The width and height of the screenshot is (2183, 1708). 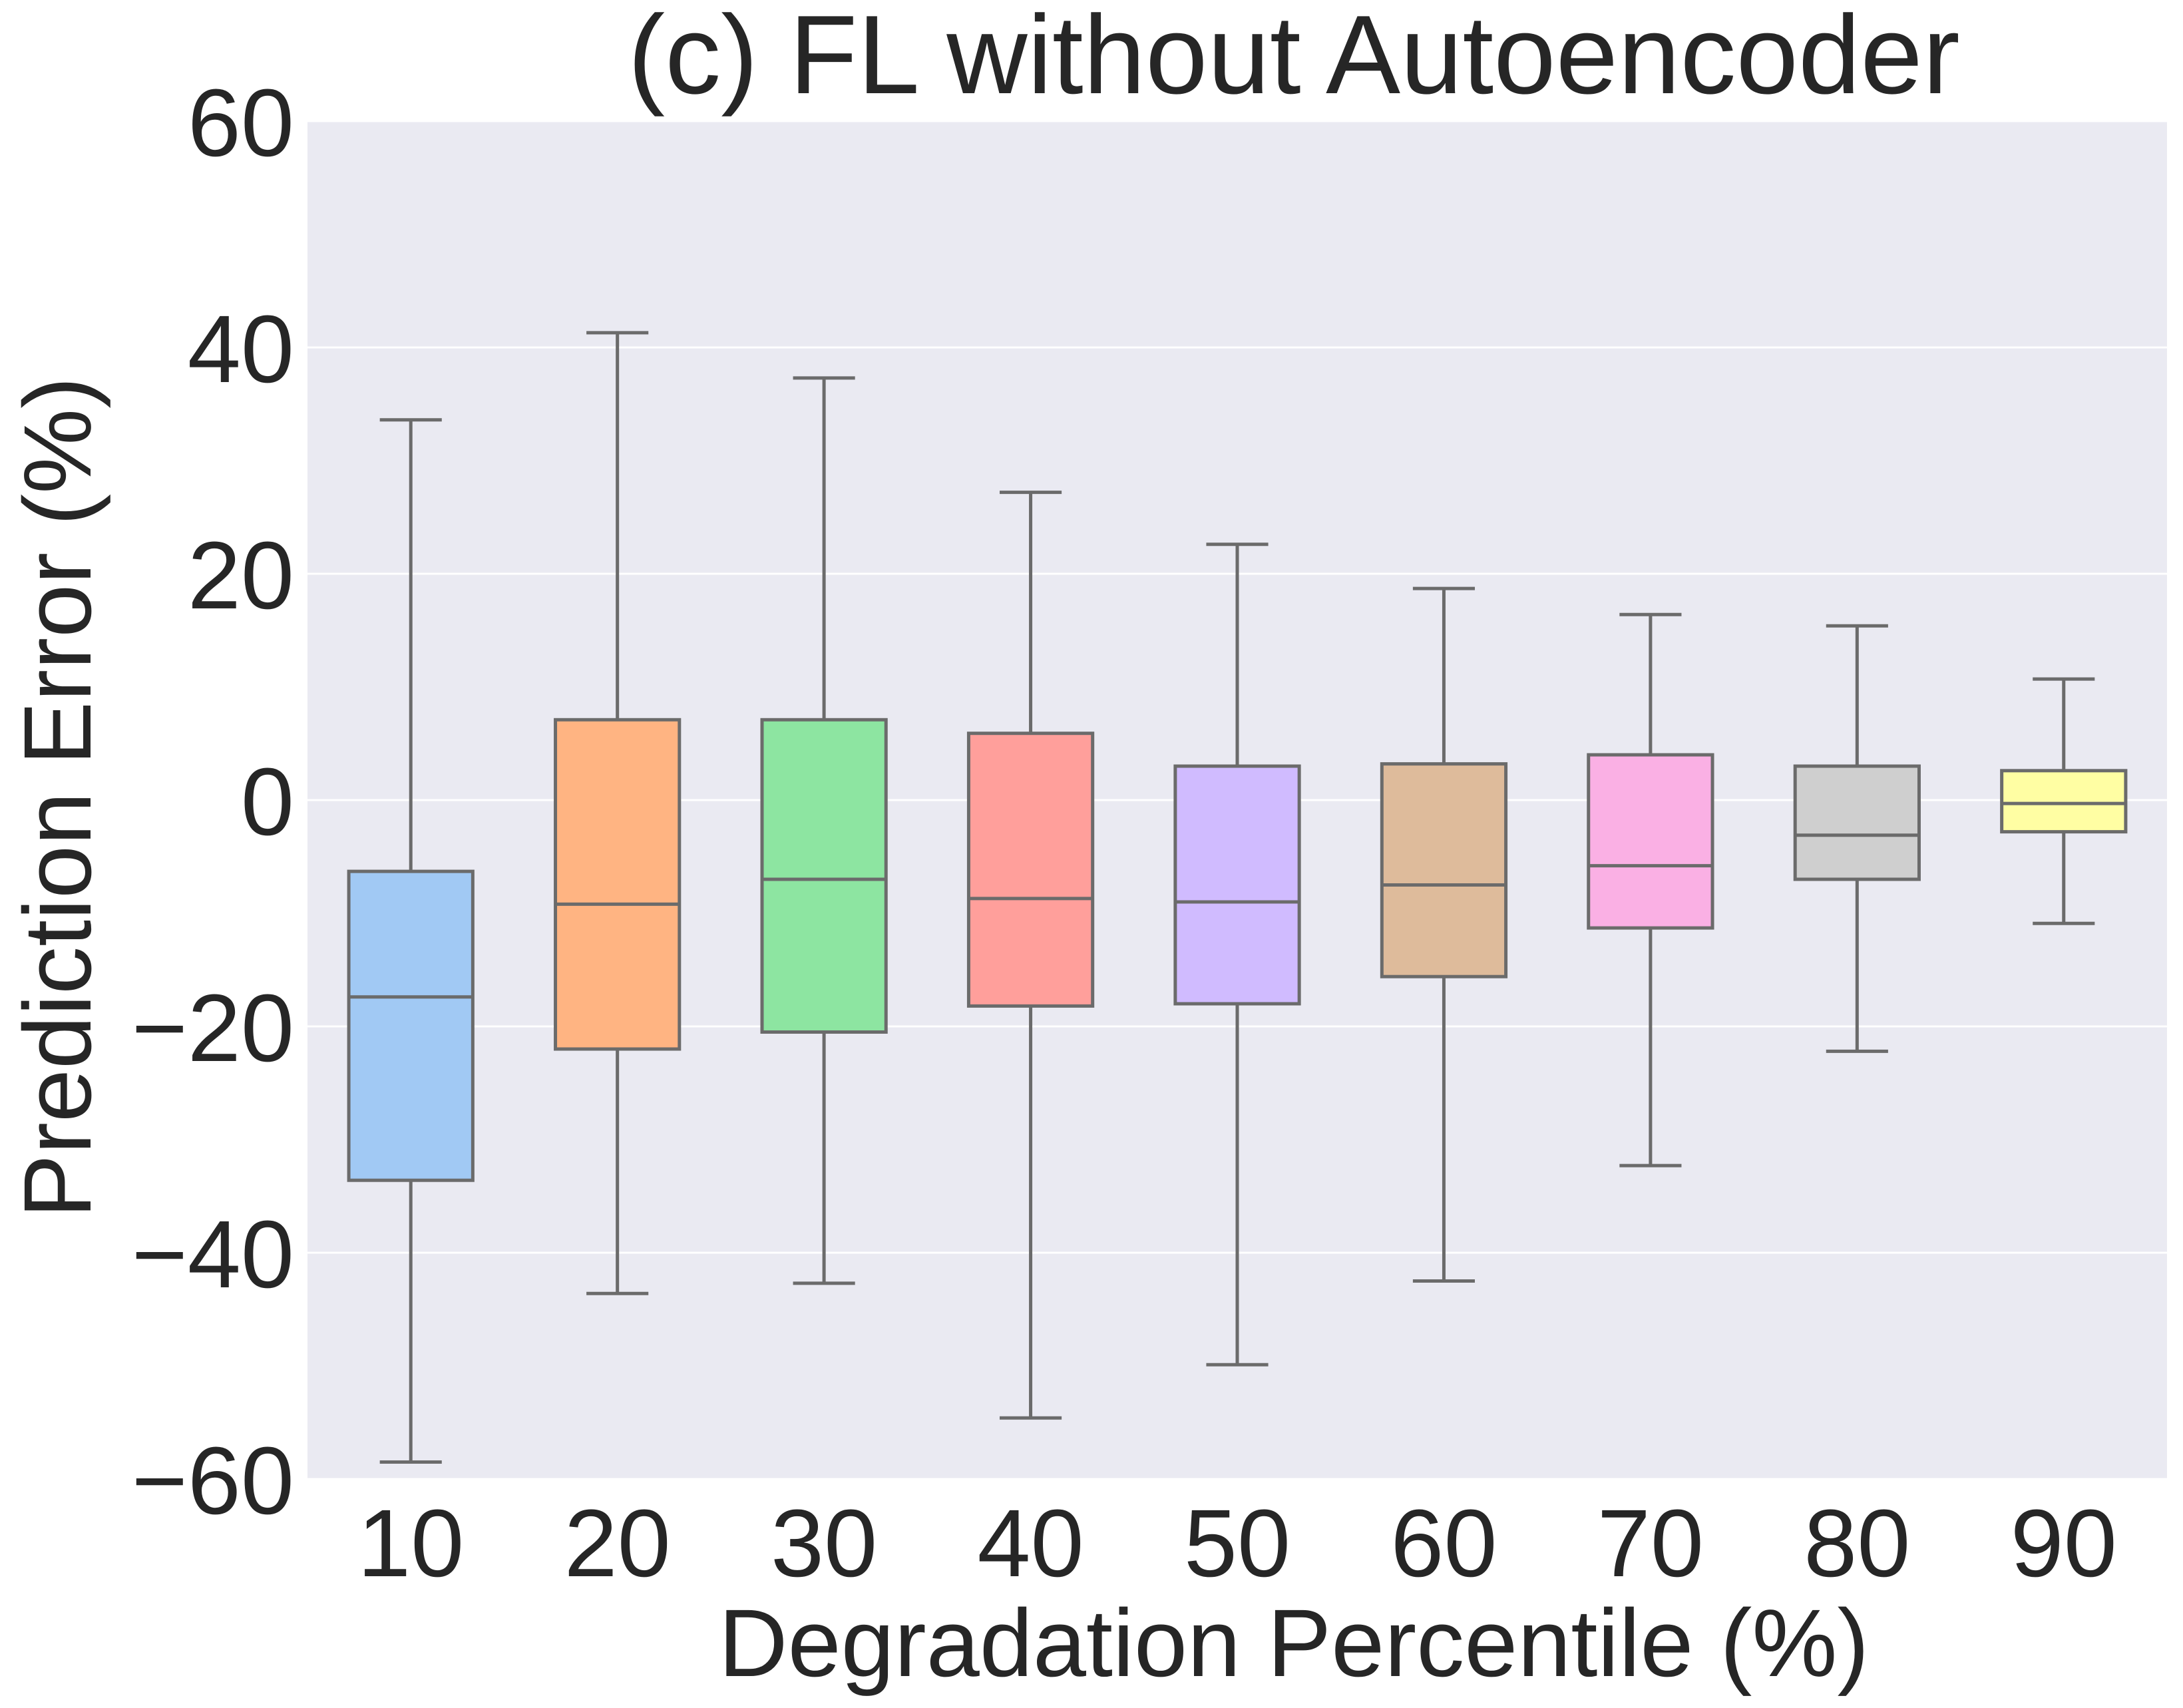 I want to click on y-tick-label: 60, so click(x=241, y=122).